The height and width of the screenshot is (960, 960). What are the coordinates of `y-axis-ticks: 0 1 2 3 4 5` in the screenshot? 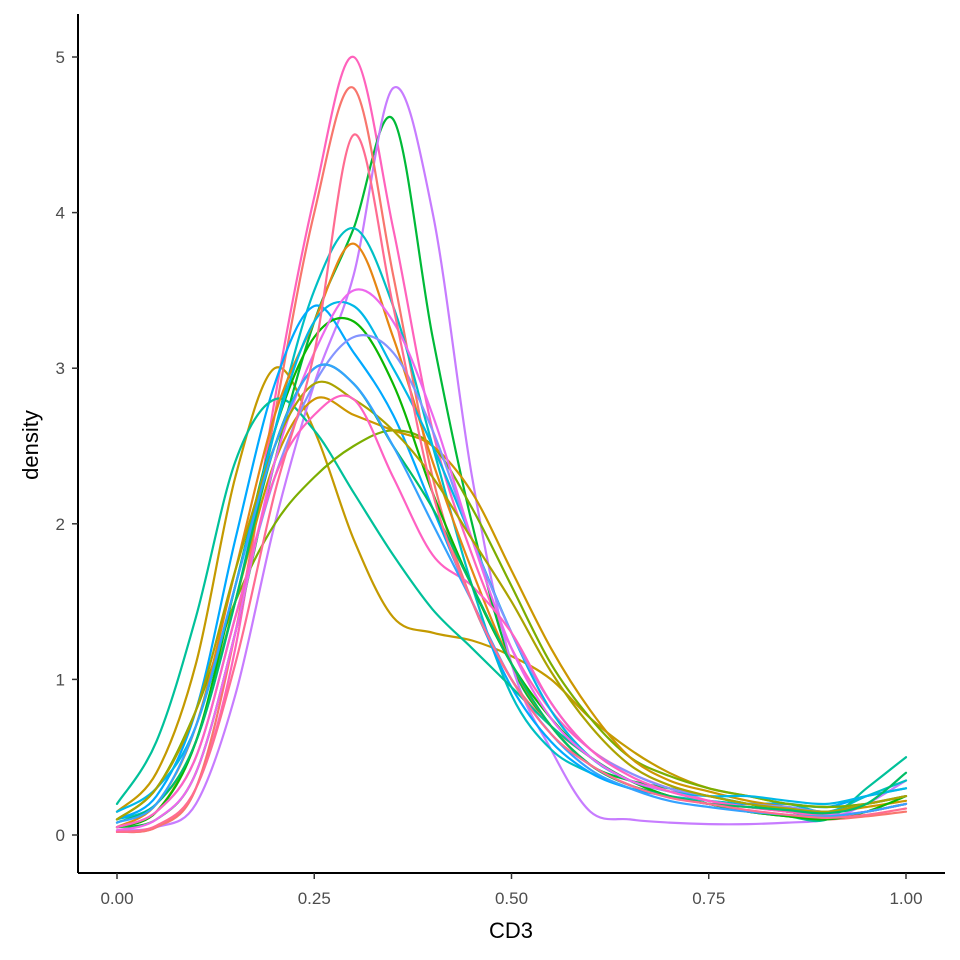 It's located at (67, 446).